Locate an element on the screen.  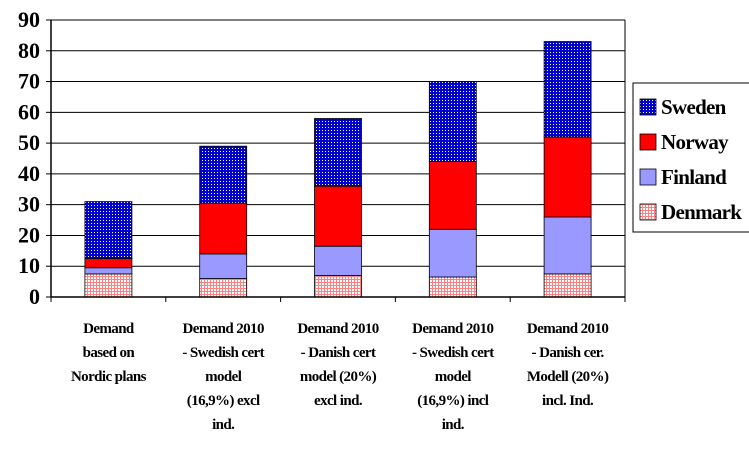
x-label-1-line-1: - Swedish cert is located at coordinates (223, 353).